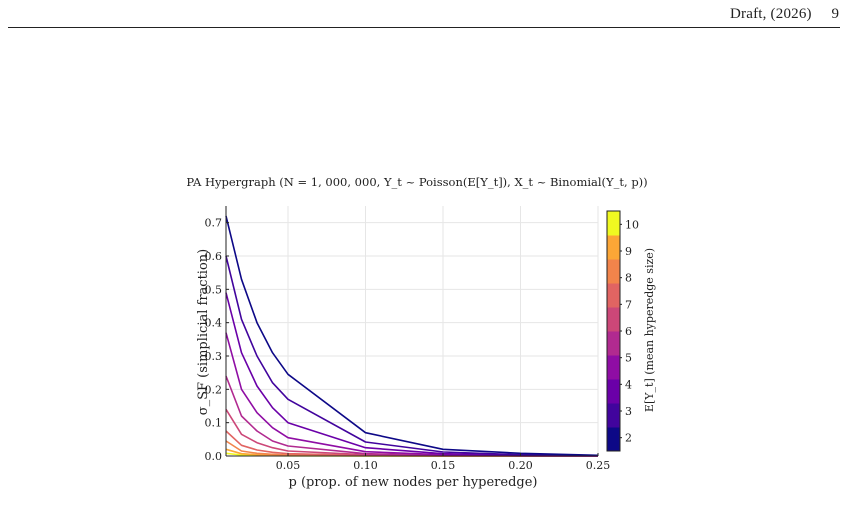  I want to click on x-ticks: 0.05 0.10 0.15 0.20 0.25, so click(443, 462).